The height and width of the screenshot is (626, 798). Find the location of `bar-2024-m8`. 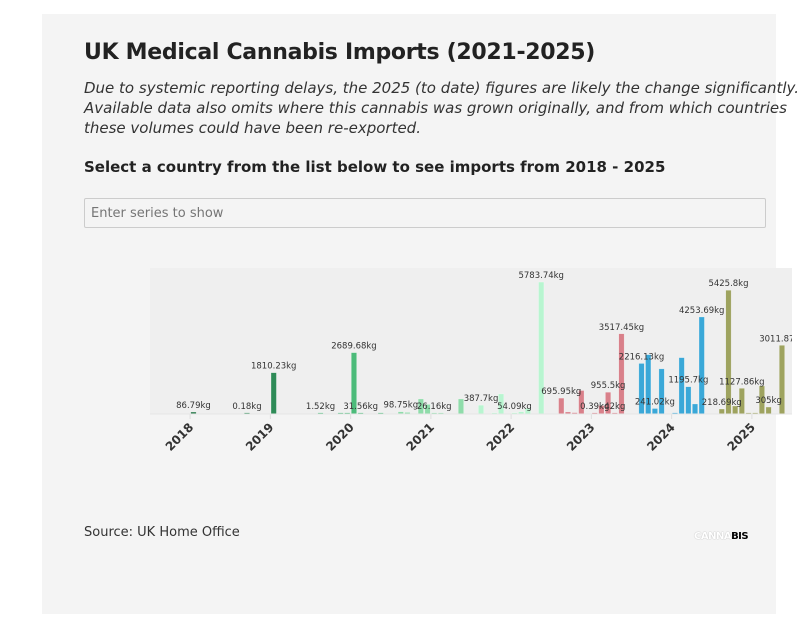

bar-2024-m8 is located at coordinates (681, 385).